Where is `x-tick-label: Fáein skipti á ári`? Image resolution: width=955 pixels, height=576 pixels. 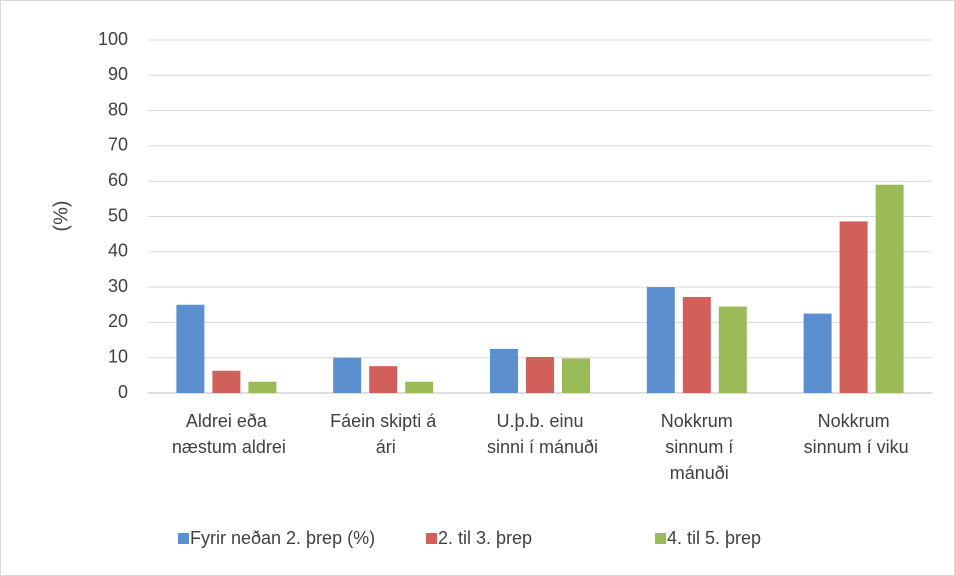
x-tick-label: Fáein skipti á ári is located at coordinates (383, 434).